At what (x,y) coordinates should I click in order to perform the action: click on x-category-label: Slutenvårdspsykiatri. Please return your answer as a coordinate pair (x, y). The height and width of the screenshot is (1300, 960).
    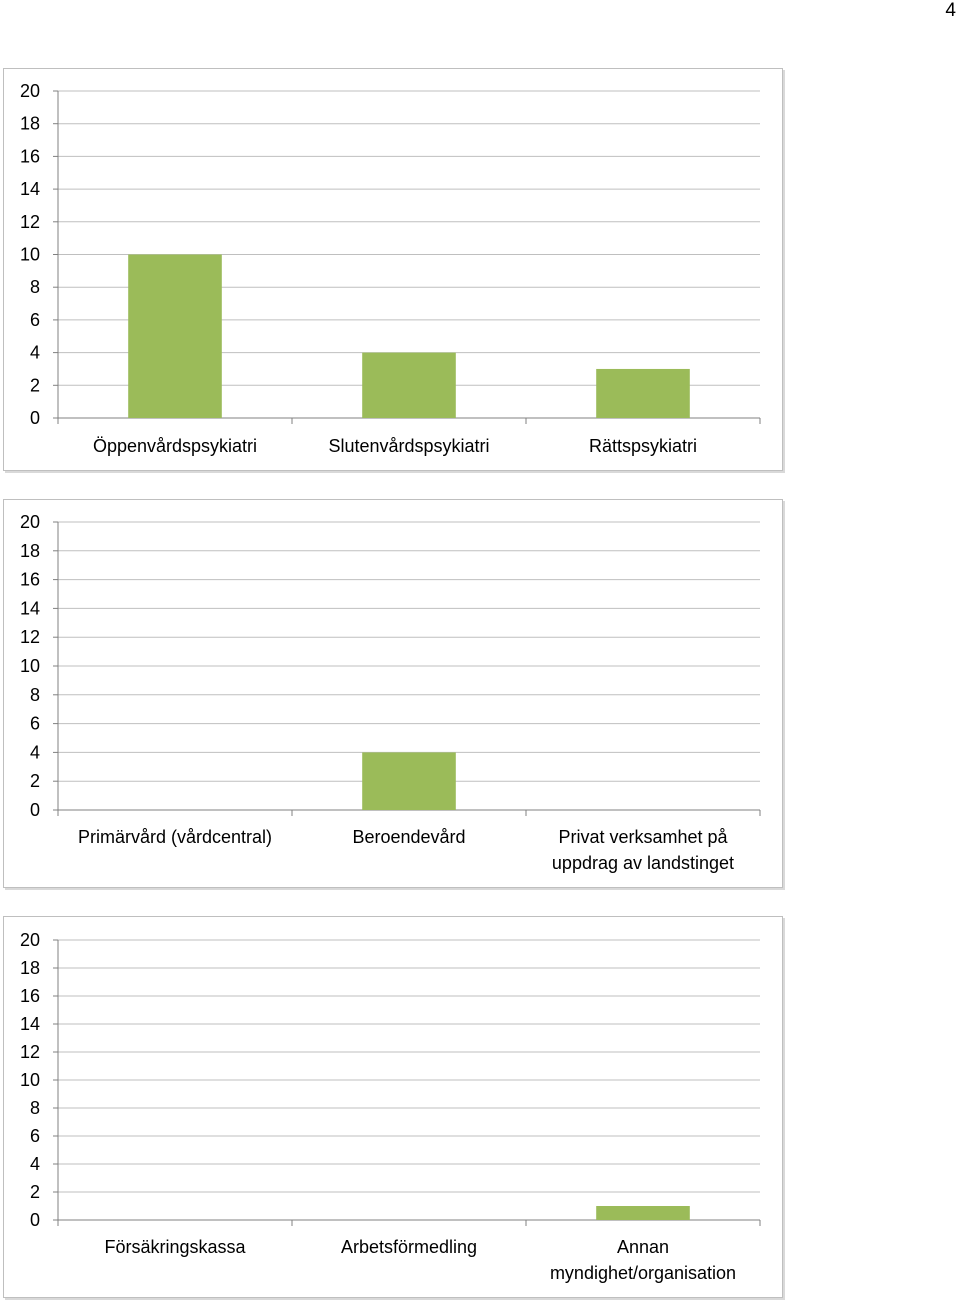
    Looking at the image, I should click on (408, 446).